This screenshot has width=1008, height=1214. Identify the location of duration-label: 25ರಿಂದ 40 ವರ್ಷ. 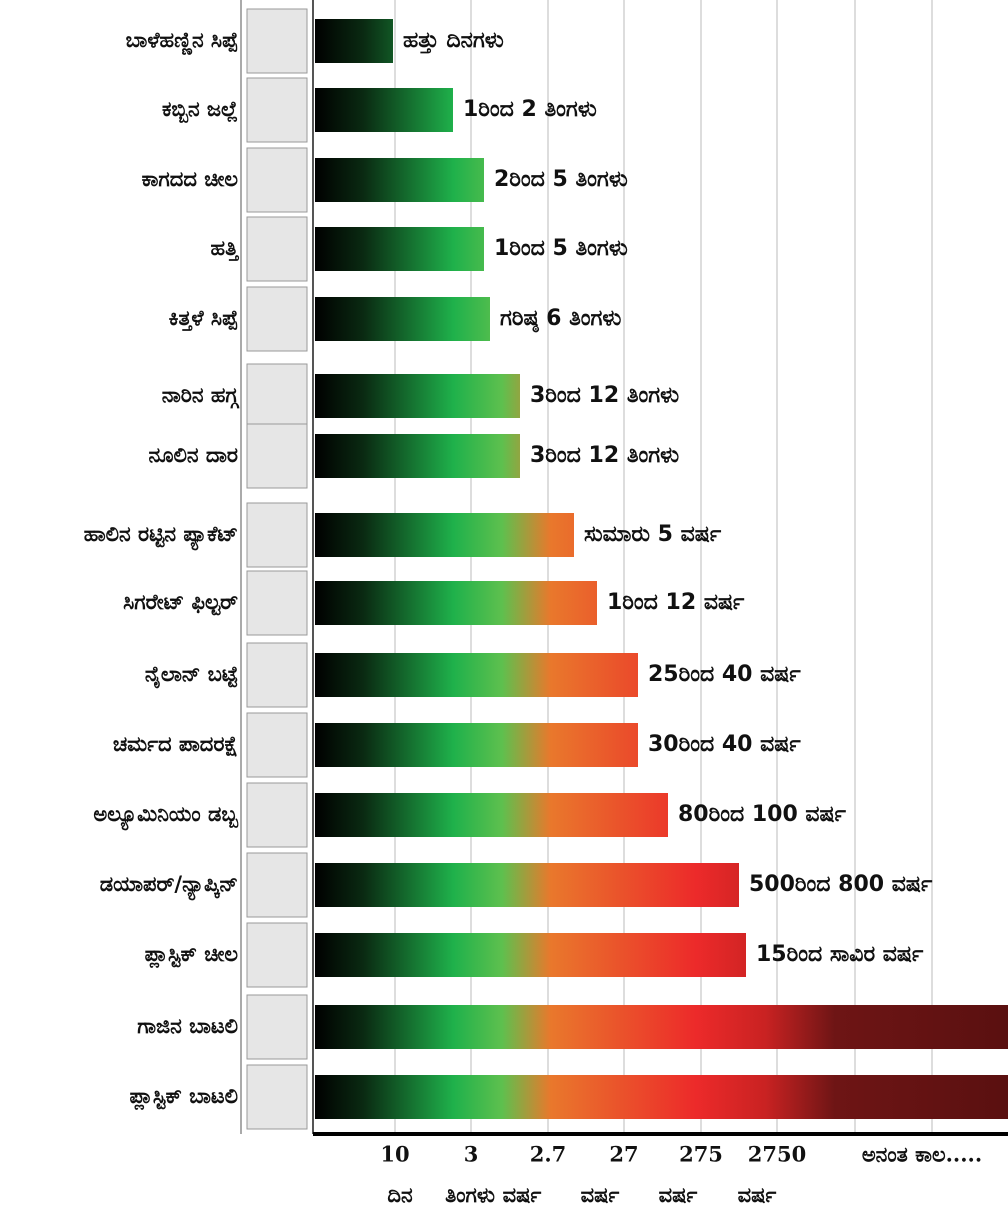
(724, 674).